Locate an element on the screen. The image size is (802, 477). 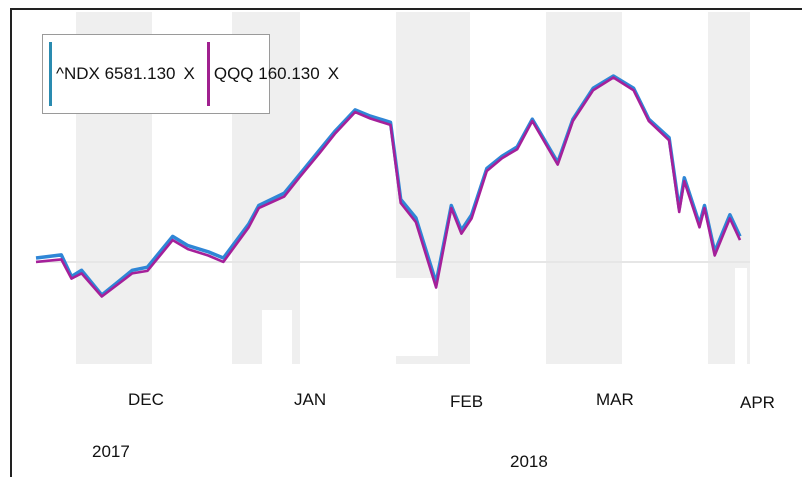
remove-qqq-icon: X is located at coordinates (333, 73).